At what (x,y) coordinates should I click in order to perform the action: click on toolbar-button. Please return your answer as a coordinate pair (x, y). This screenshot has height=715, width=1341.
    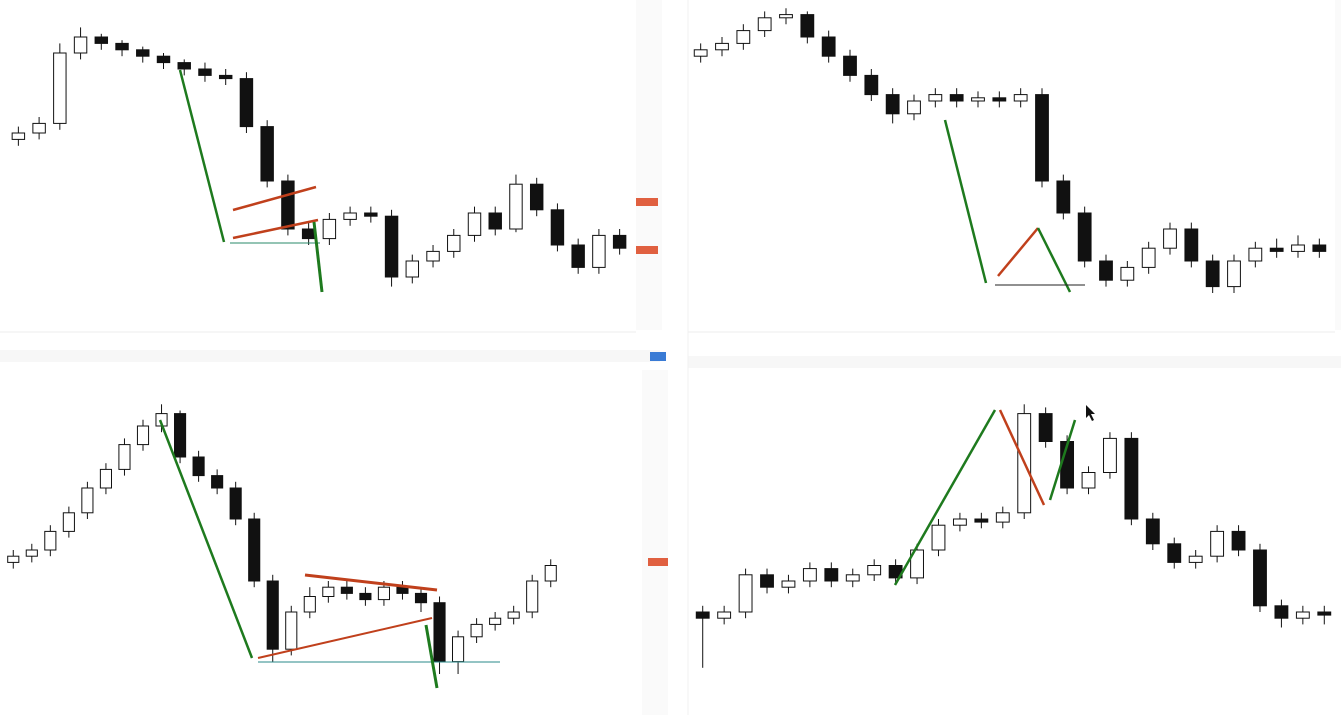
    Looking at the image, I should click on (658, 356).